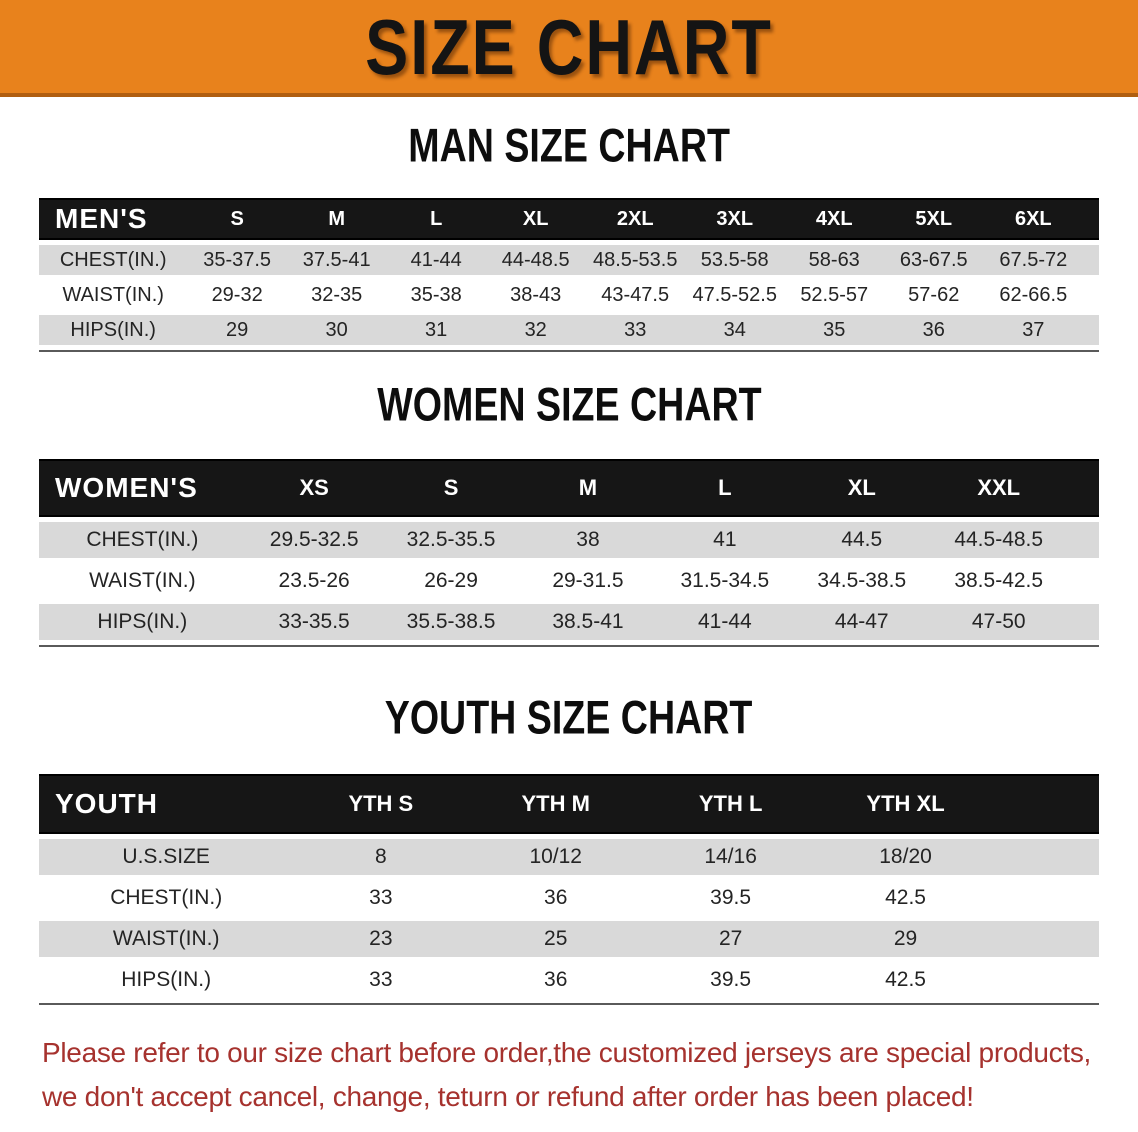  What do you see at coordinates (451, 540) in the screenshot?
I see `size-value-cell: 32.5-35.5` at bounding box center [451, 540].